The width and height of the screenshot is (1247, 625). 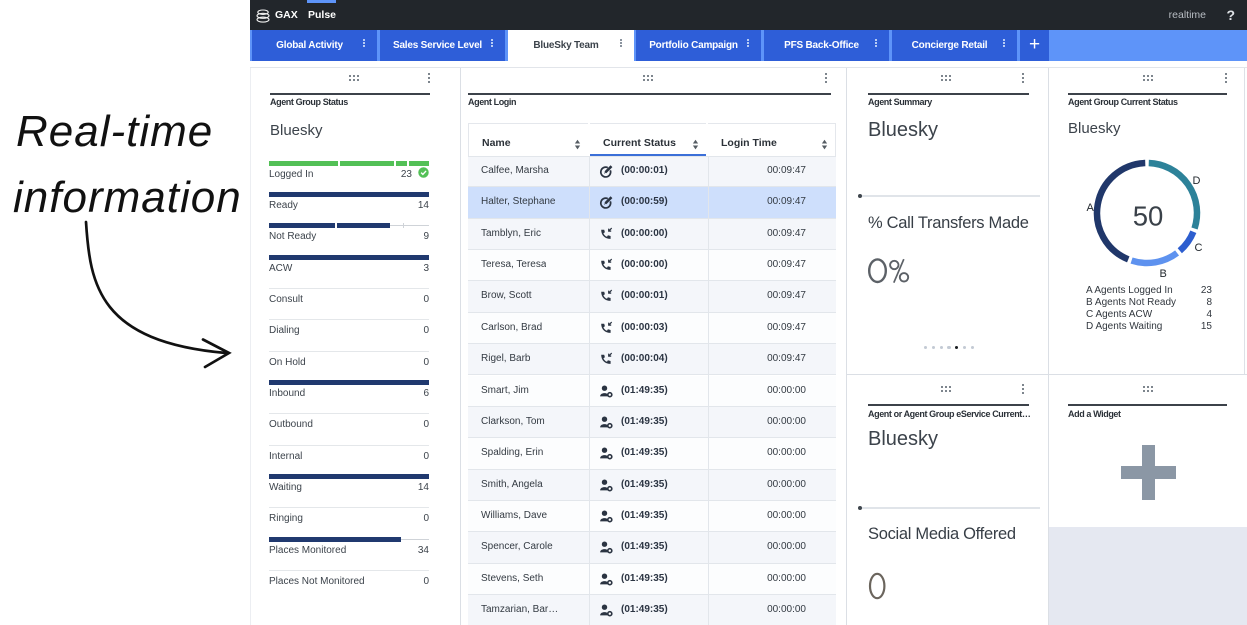 I want to click on svg-text: Real-time, so click(x=114, y=131).